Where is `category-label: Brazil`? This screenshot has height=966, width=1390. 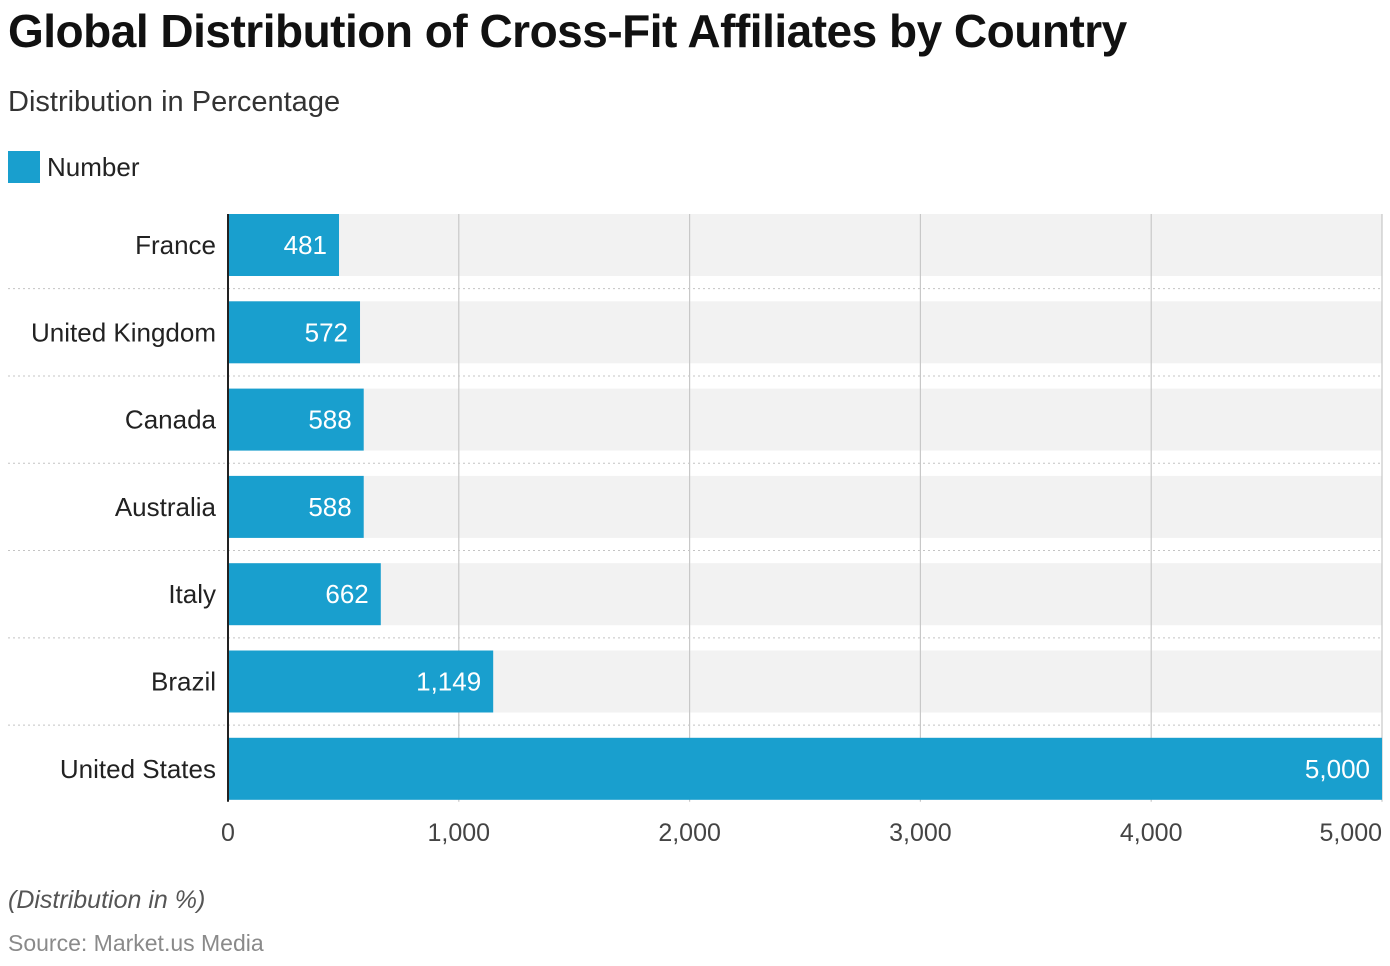
category-label: Brazil is located at coordinates (183, 682).